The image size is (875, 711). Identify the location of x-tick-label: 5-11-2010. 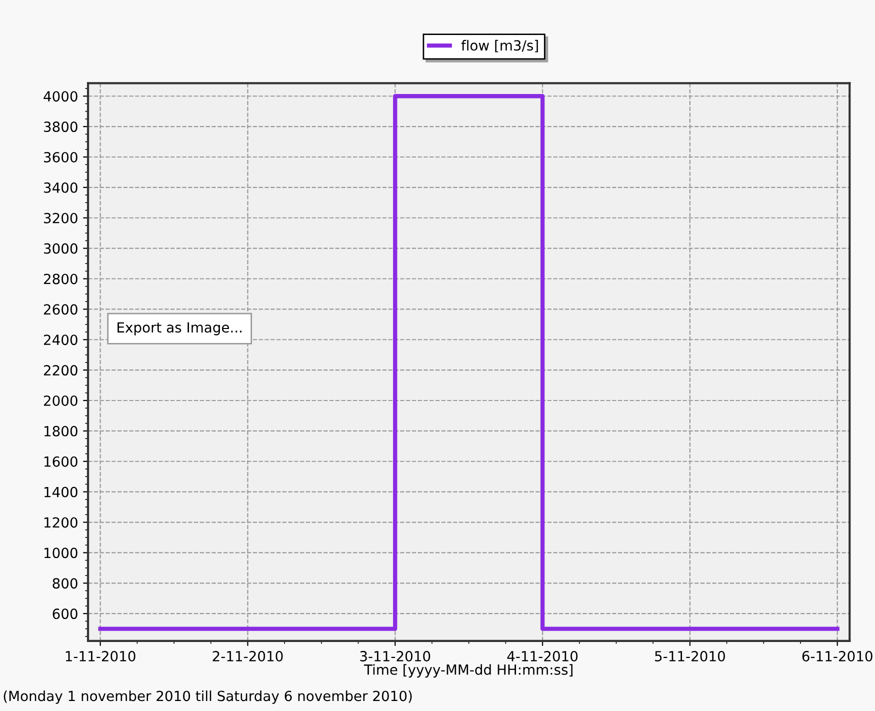
(690, 656).